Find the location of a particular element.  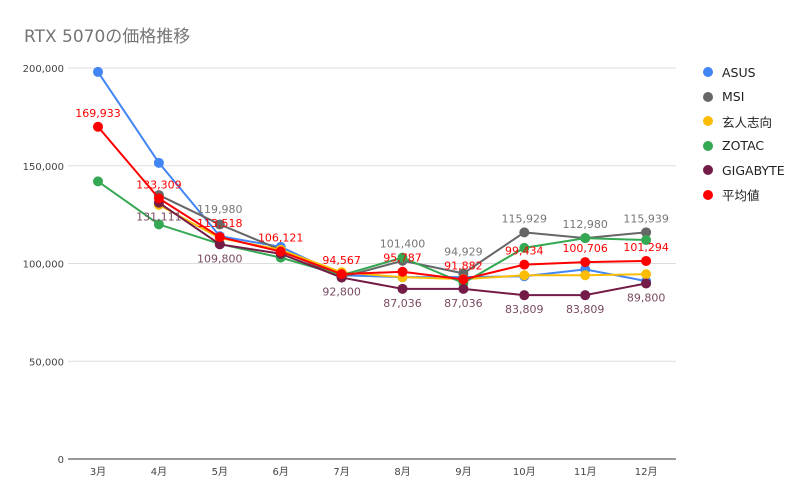

legend-item: 平均値 is located at coordinates (744, 195).